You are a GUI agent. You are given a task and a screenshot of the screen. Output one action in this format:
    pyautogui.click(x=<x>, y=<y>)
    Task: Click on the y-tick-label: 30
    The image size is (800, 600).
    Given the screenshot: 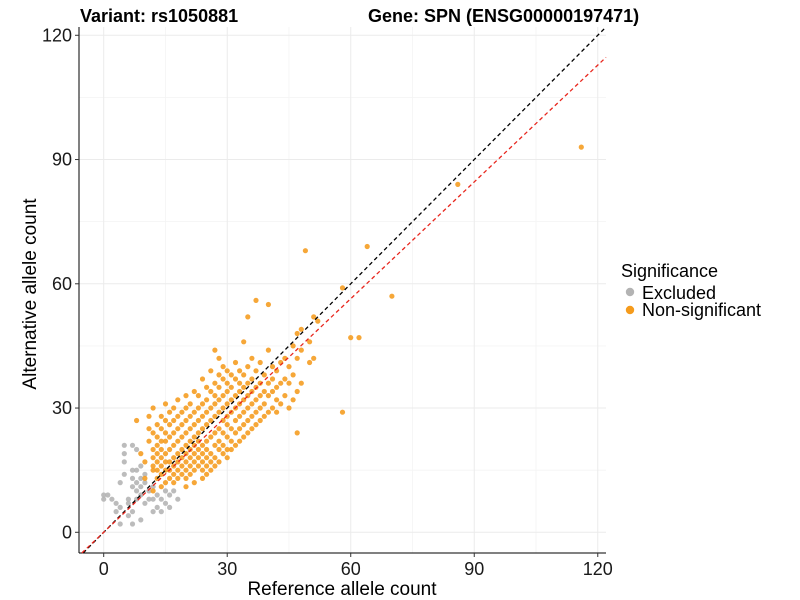 What is the action you would take?
    pyautogui.click(x=62, y=408)
    